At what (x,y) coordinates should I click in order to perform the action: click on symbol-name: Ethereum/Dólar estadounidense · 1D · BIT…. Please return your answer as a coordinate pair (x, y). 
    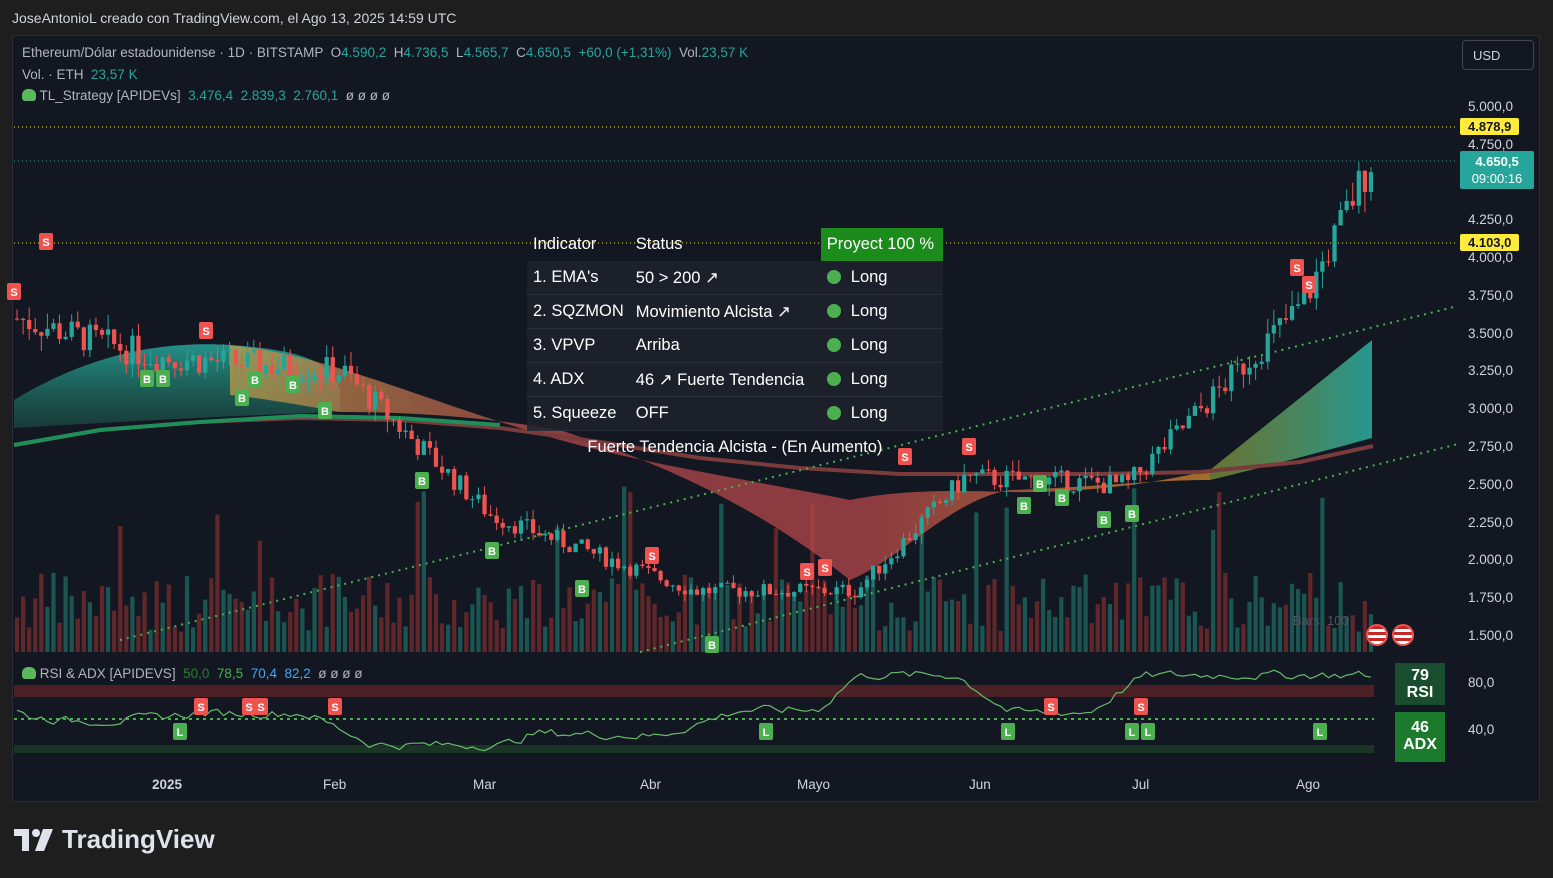
    Looking at the image, I should click on (173, 52).